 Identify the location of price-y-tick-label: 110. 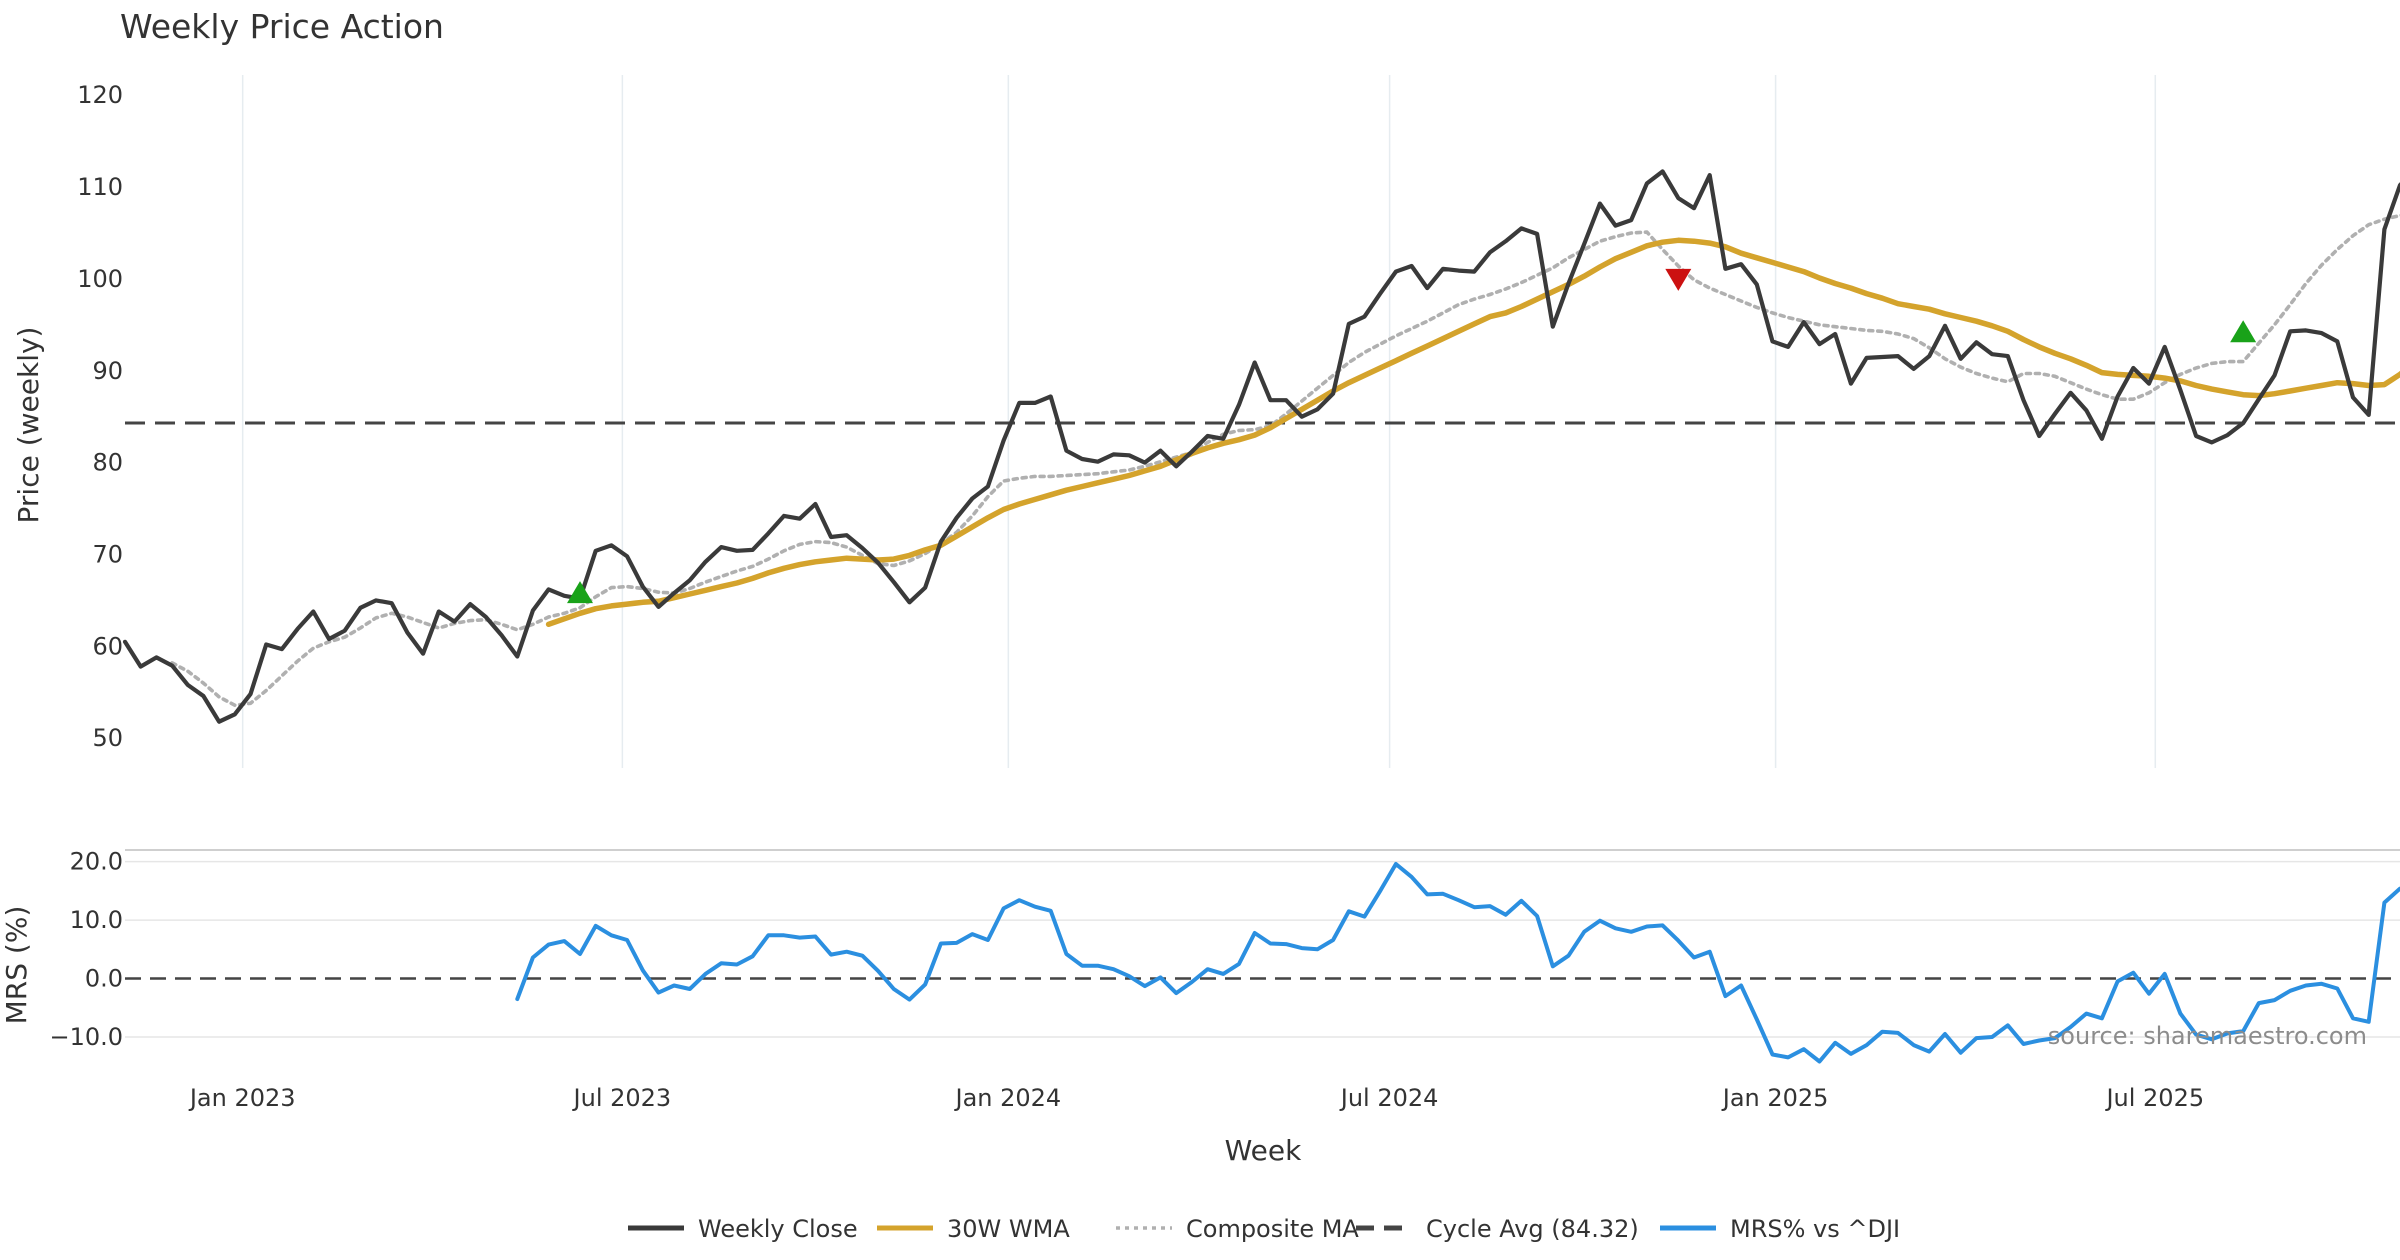
(100, 187).